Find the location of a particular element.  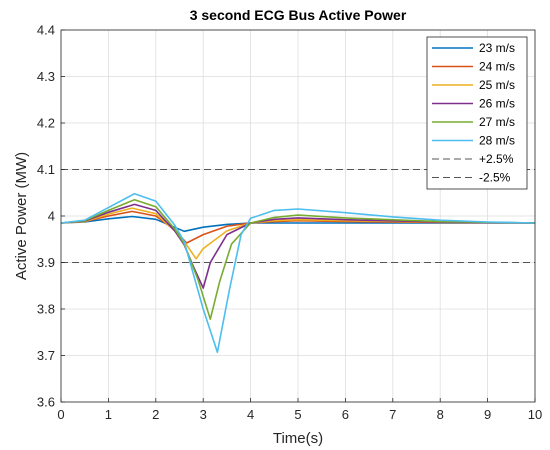

x-axis-label: Time(s) is located at coordinates (298, 438).